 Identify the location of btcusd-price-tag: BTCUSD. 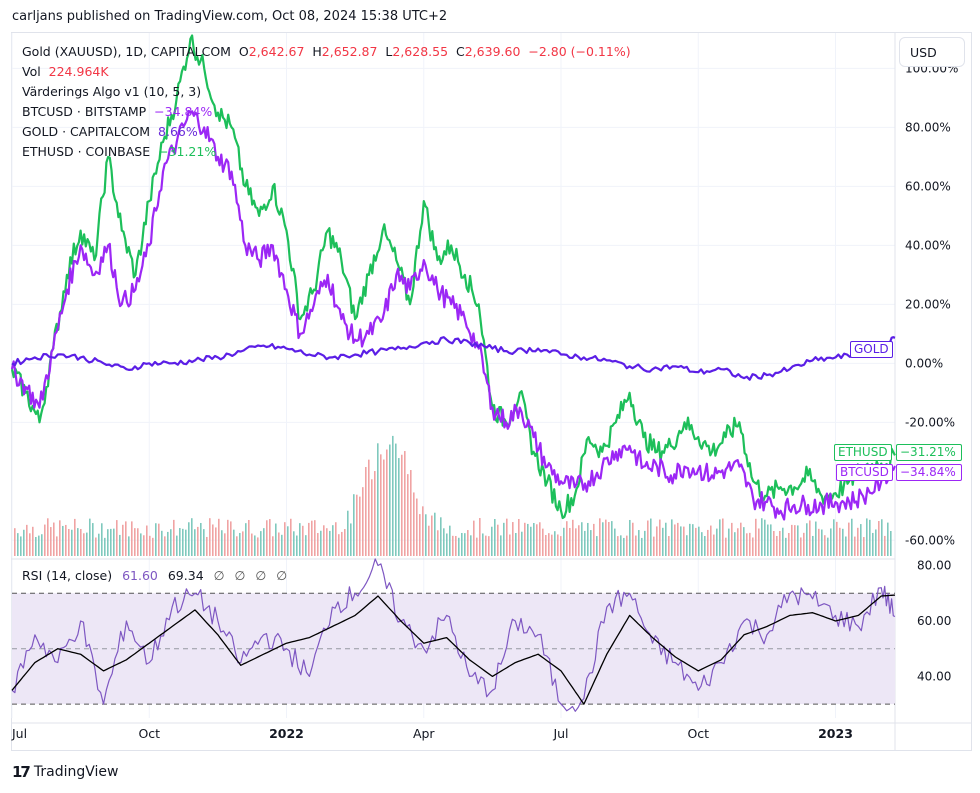
(864, 472).